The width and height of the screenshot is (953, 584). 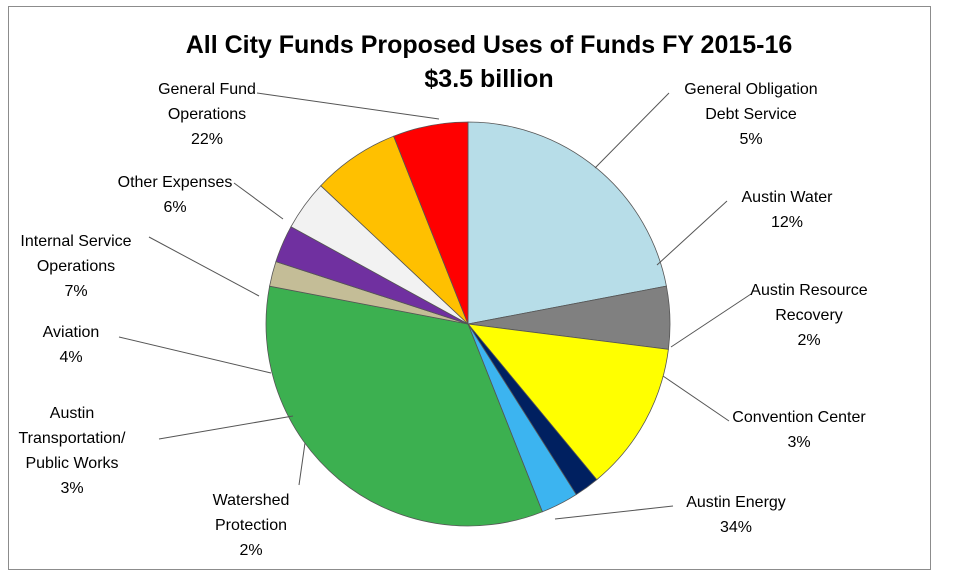 I want to click on slice-name-label: Austin Water, so click(x=788, y=197).